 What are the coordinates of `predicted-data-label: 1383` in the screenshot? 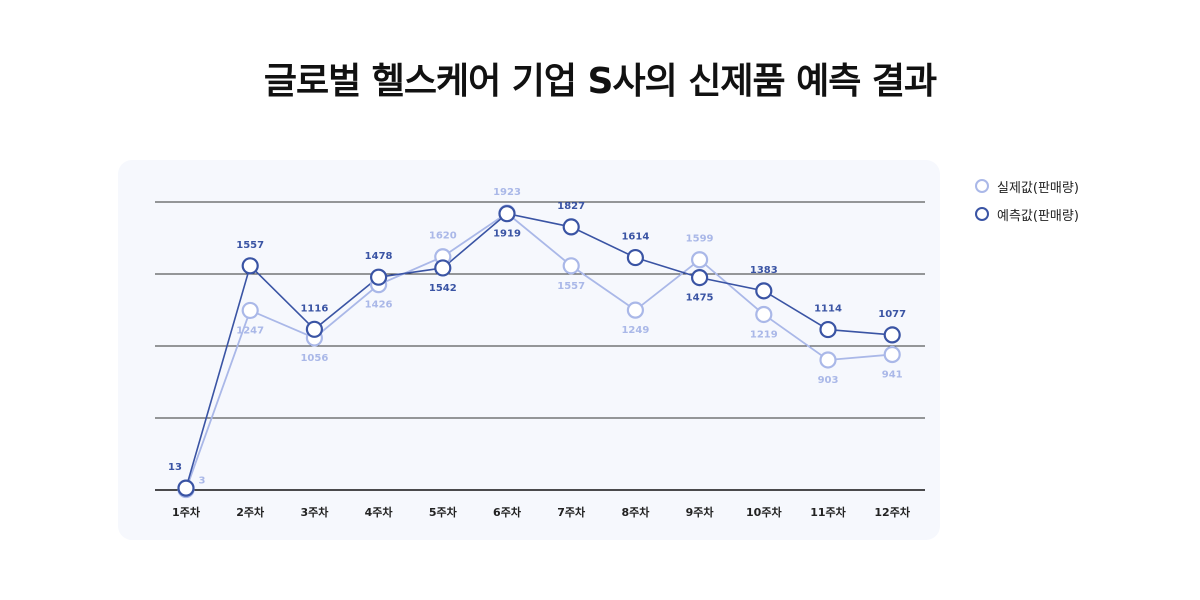 It's located at (764, 270).